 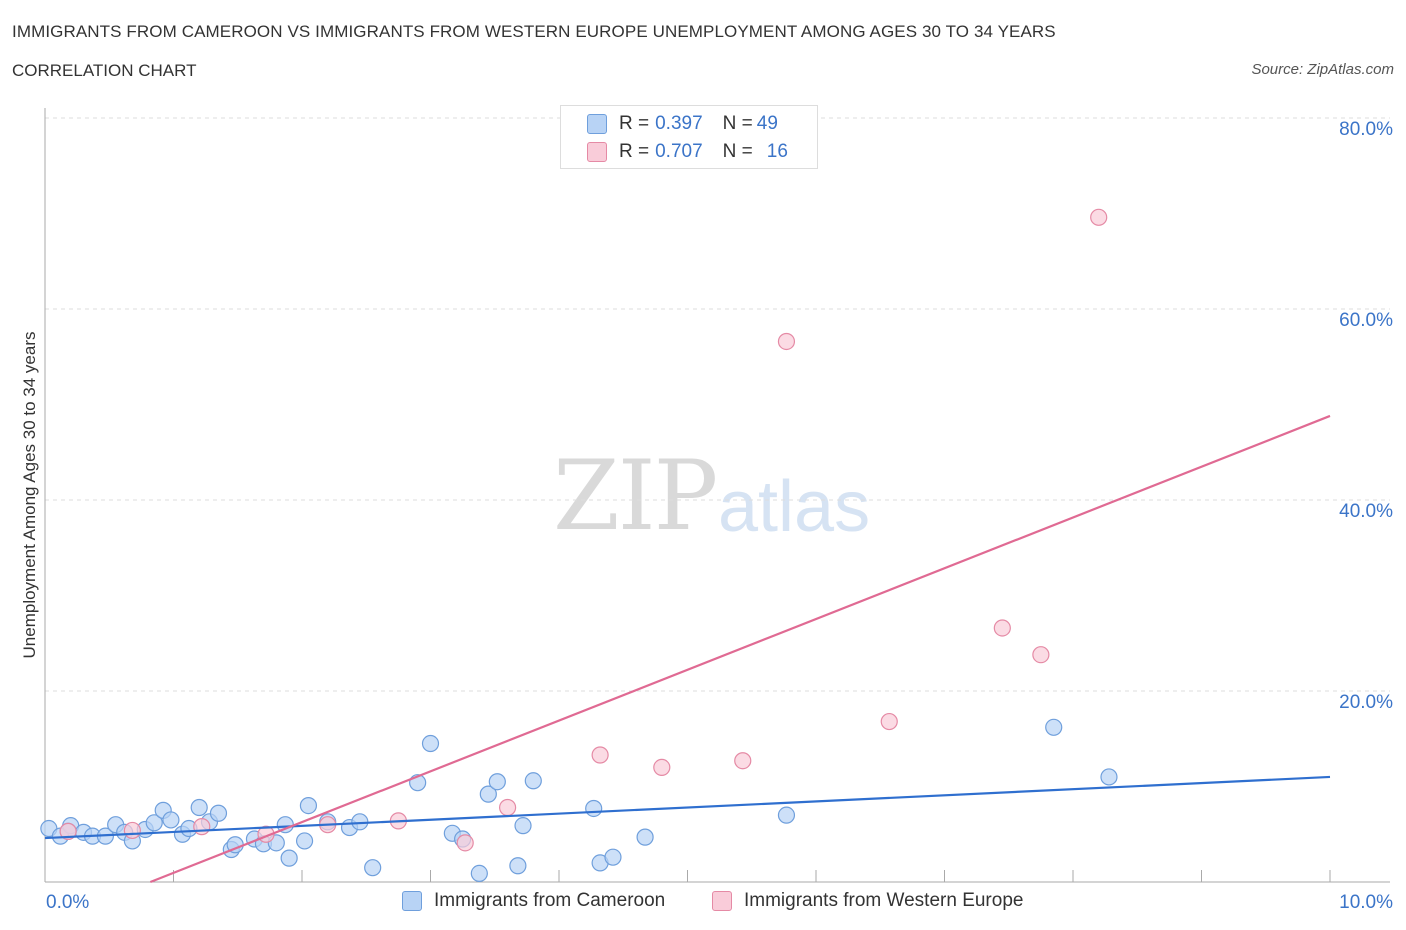 What do you see at coordinates (777, 151) in the screenshot?
I see `n-value: 16` at bounding box center [777, 151].